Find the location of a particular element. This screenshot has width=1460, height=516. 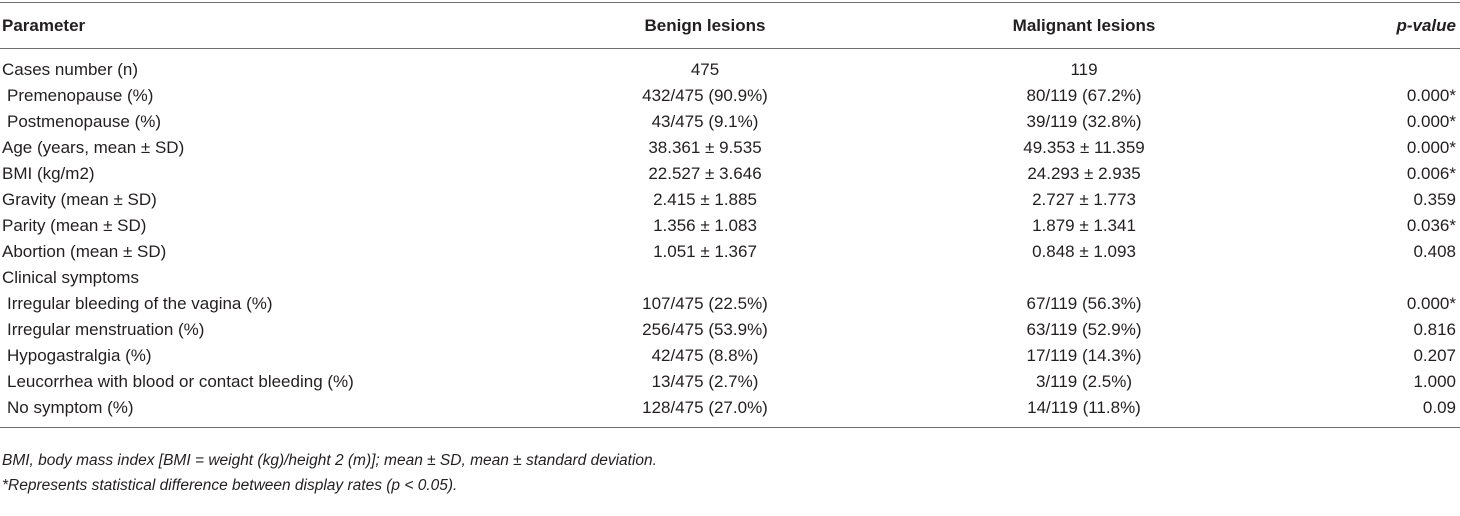

table-cell: 42/475 (8.8%) is located at coordinates (705, 355).